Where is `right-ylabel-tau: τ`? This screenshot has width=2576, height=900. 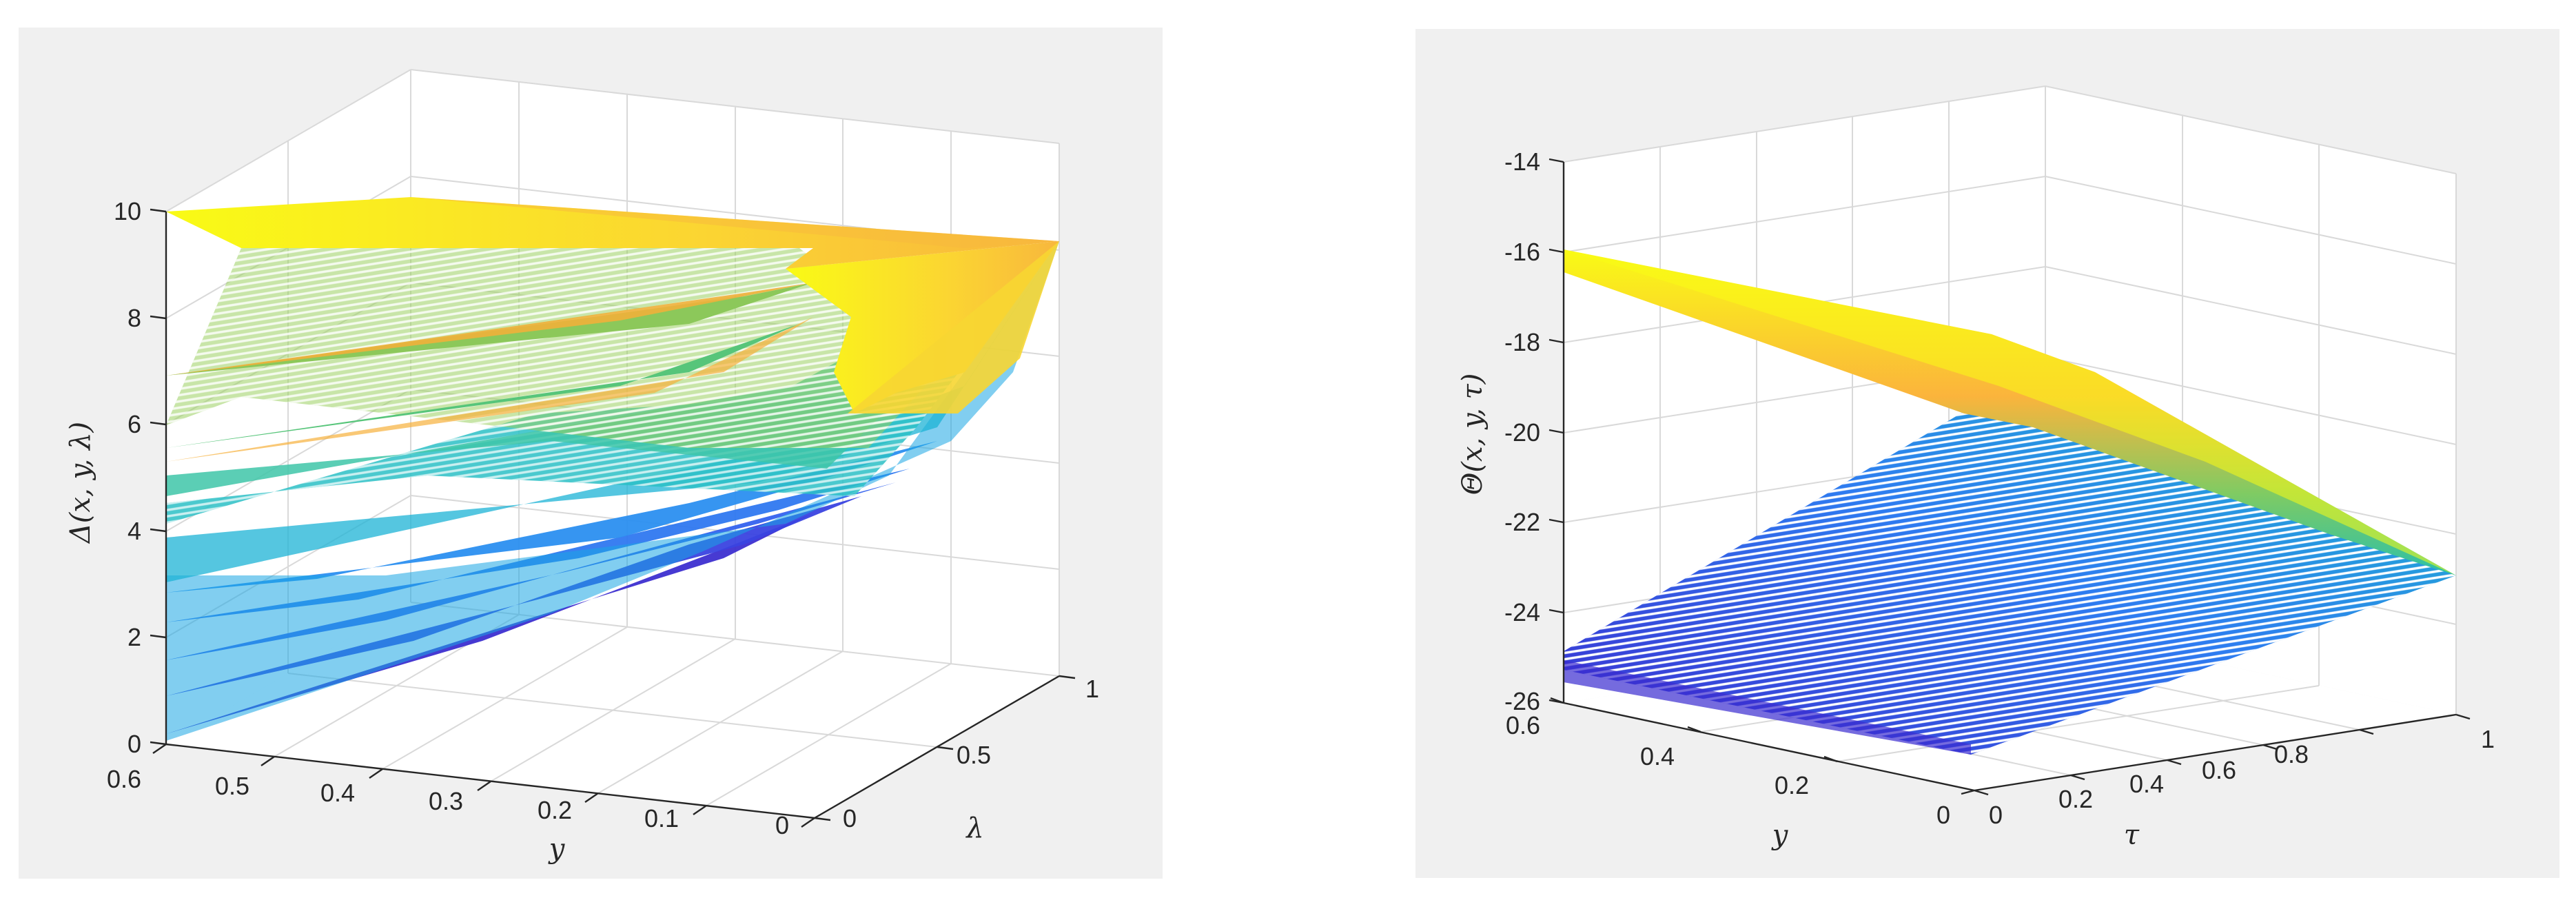 right-ylabel-tau: τ is located at coordinates (2132, 835).